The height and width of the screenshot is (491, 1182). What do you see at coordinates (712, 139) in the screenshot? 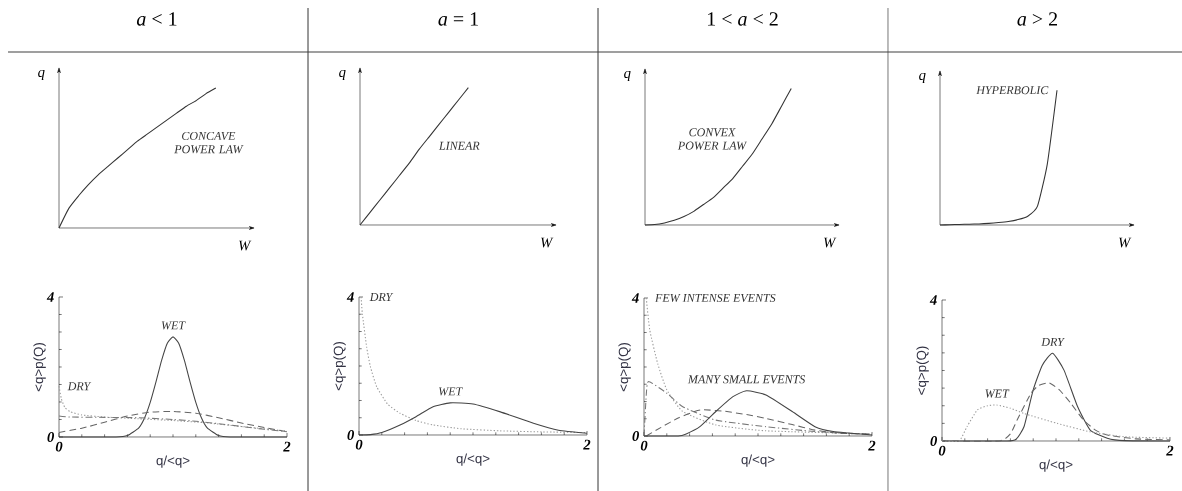
I see `annotation: CONVEX POWER LAW` at bounding box center [712, 139].